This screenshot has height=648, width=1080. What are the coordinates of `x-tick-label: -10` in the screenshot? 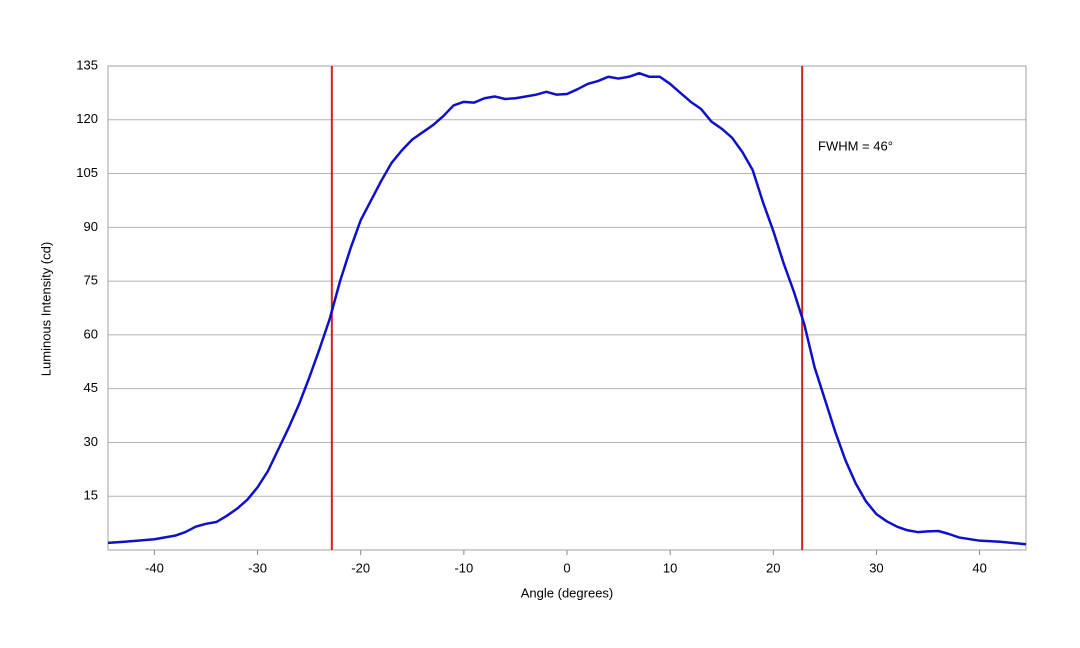 It's located at (463, 567).